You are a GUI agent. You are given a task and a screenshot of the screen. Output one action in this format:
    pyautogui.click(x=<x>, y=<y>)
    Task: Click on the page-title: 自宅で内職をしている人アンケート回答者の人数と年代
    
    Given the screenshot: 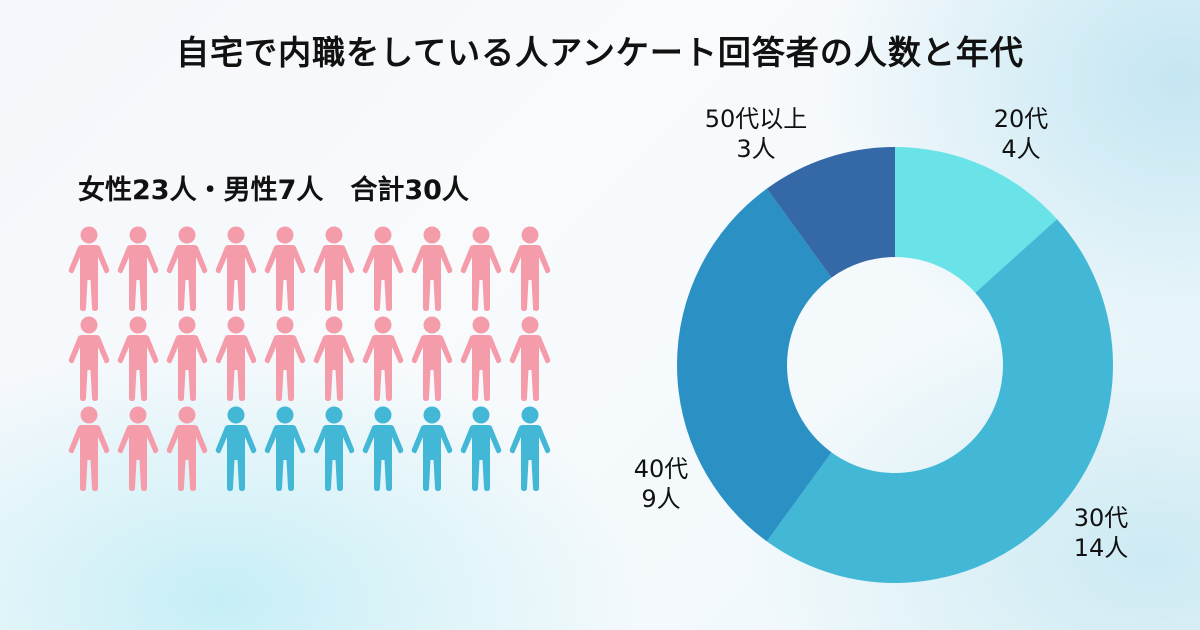 What is the action you would take?
    pyautogui.click(x=600, y=52)
    